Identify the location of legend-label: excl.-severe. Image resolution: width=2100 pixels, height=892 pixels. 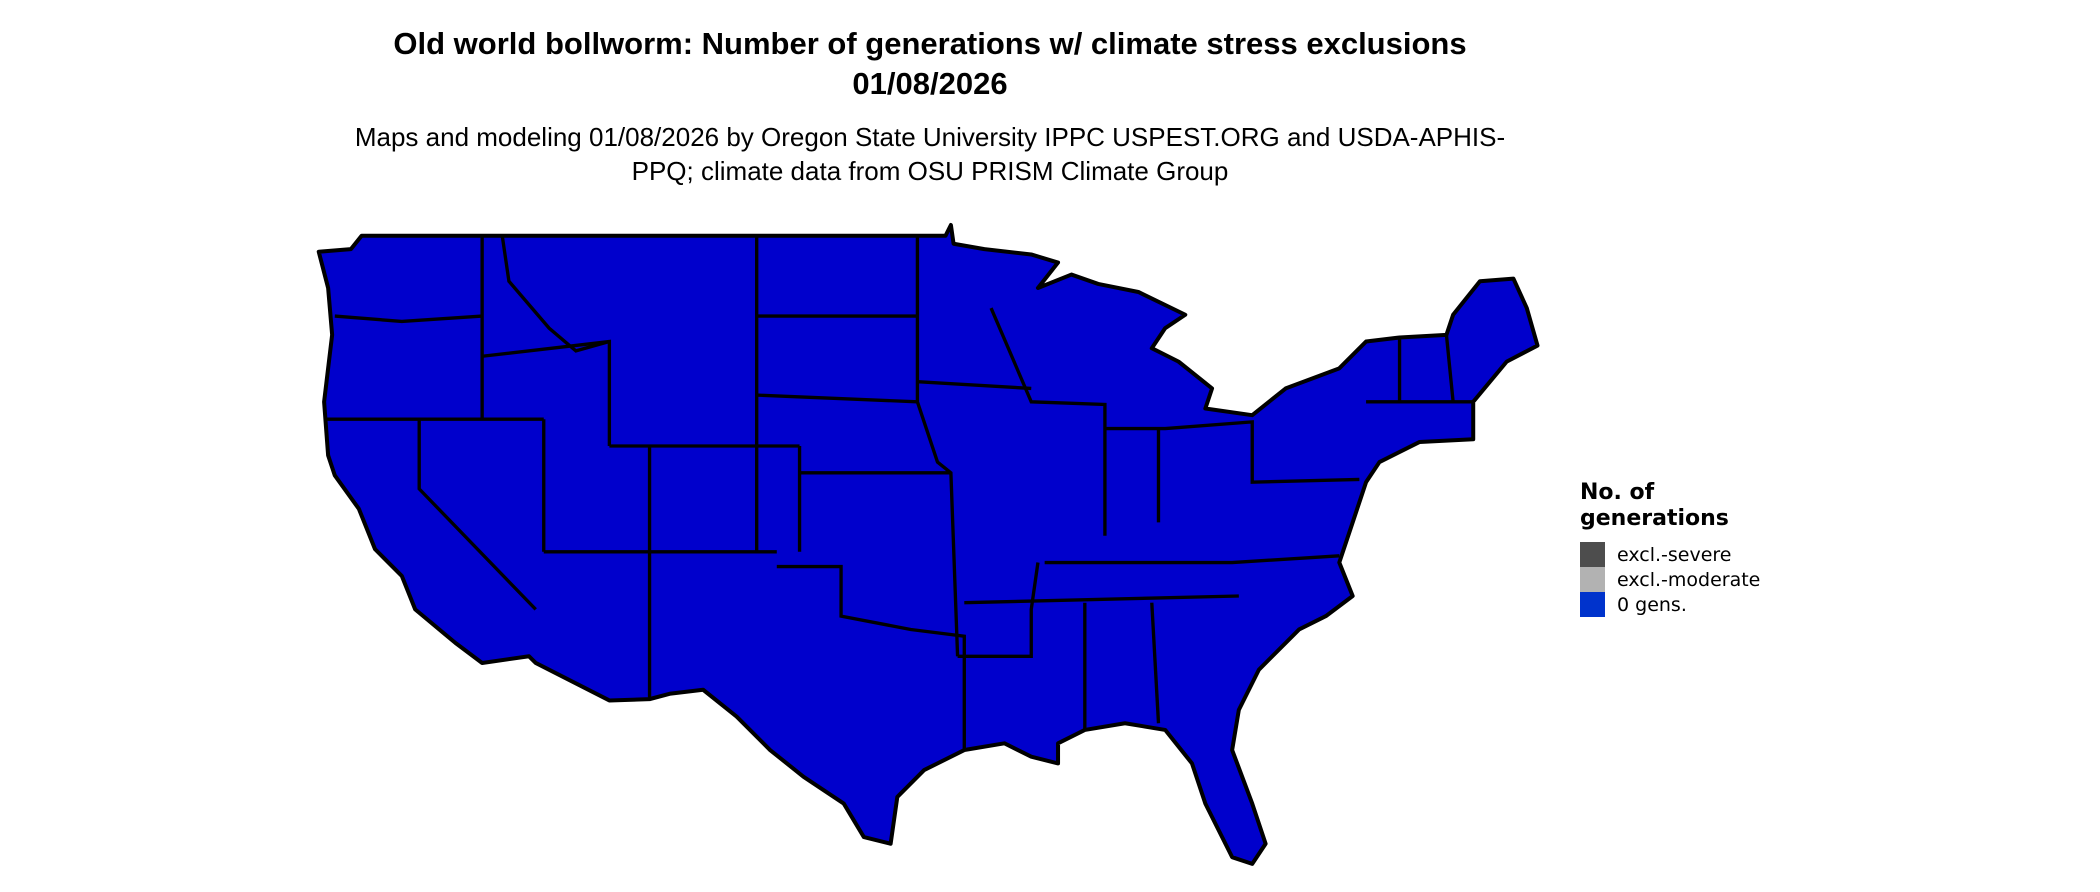
(1674, 554).